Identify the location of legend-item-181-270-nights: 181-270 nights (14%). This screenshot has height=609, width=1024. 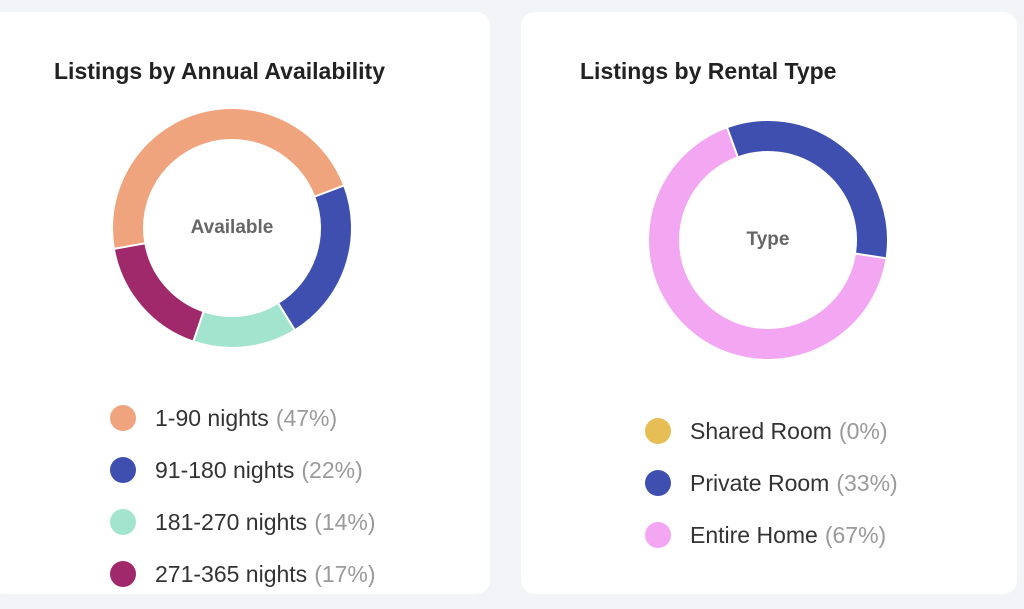
(243, 522).